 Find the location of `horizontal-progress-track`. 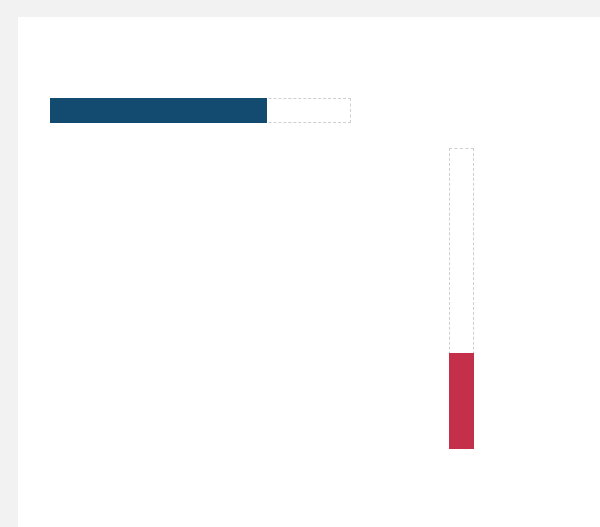

horizontal-progress-track is located at coordinates (200, 110).